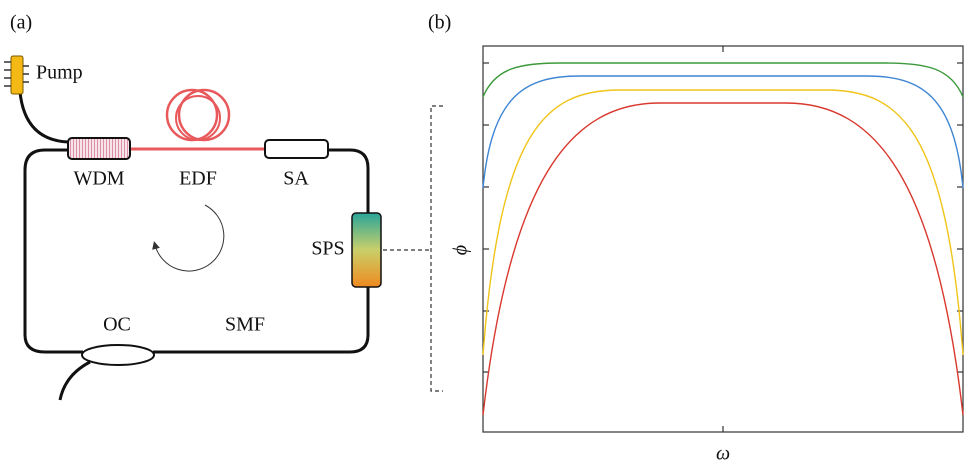 Image resolution: width=966 pixels, height=469 pixels. Describe the element at coordinates (198, 118) in the screenshot. I see `edf-coil` at that location.